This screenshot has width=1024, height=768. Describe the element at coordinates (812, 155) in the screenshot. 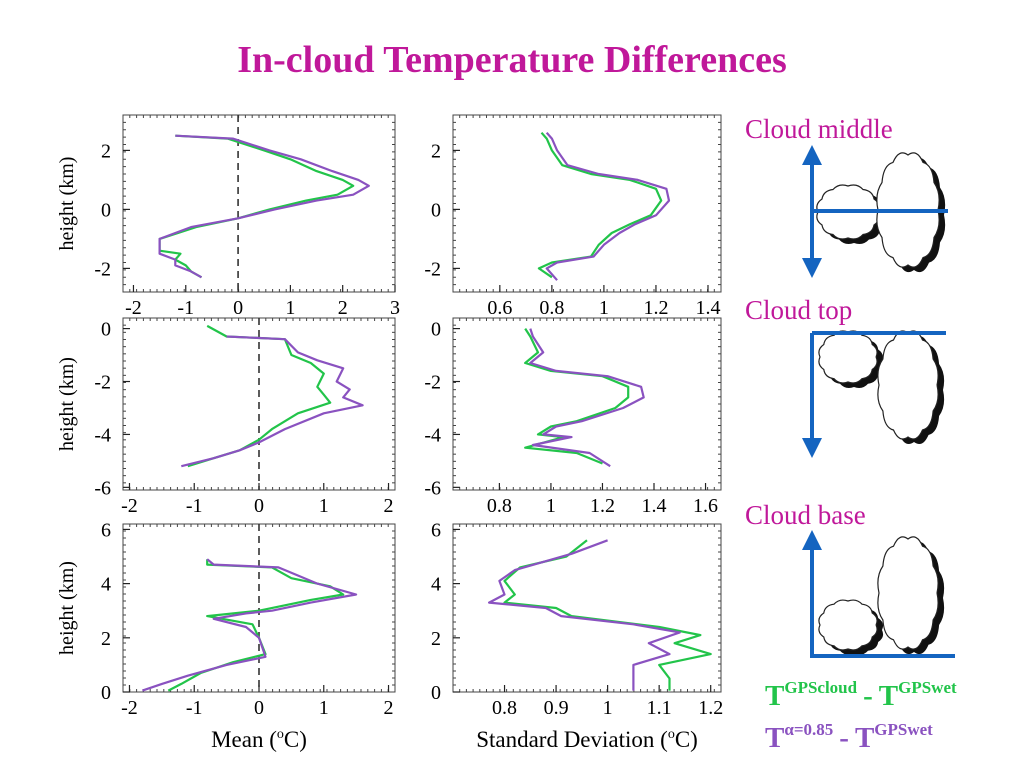

I see `arrow-up-icon` at that location.